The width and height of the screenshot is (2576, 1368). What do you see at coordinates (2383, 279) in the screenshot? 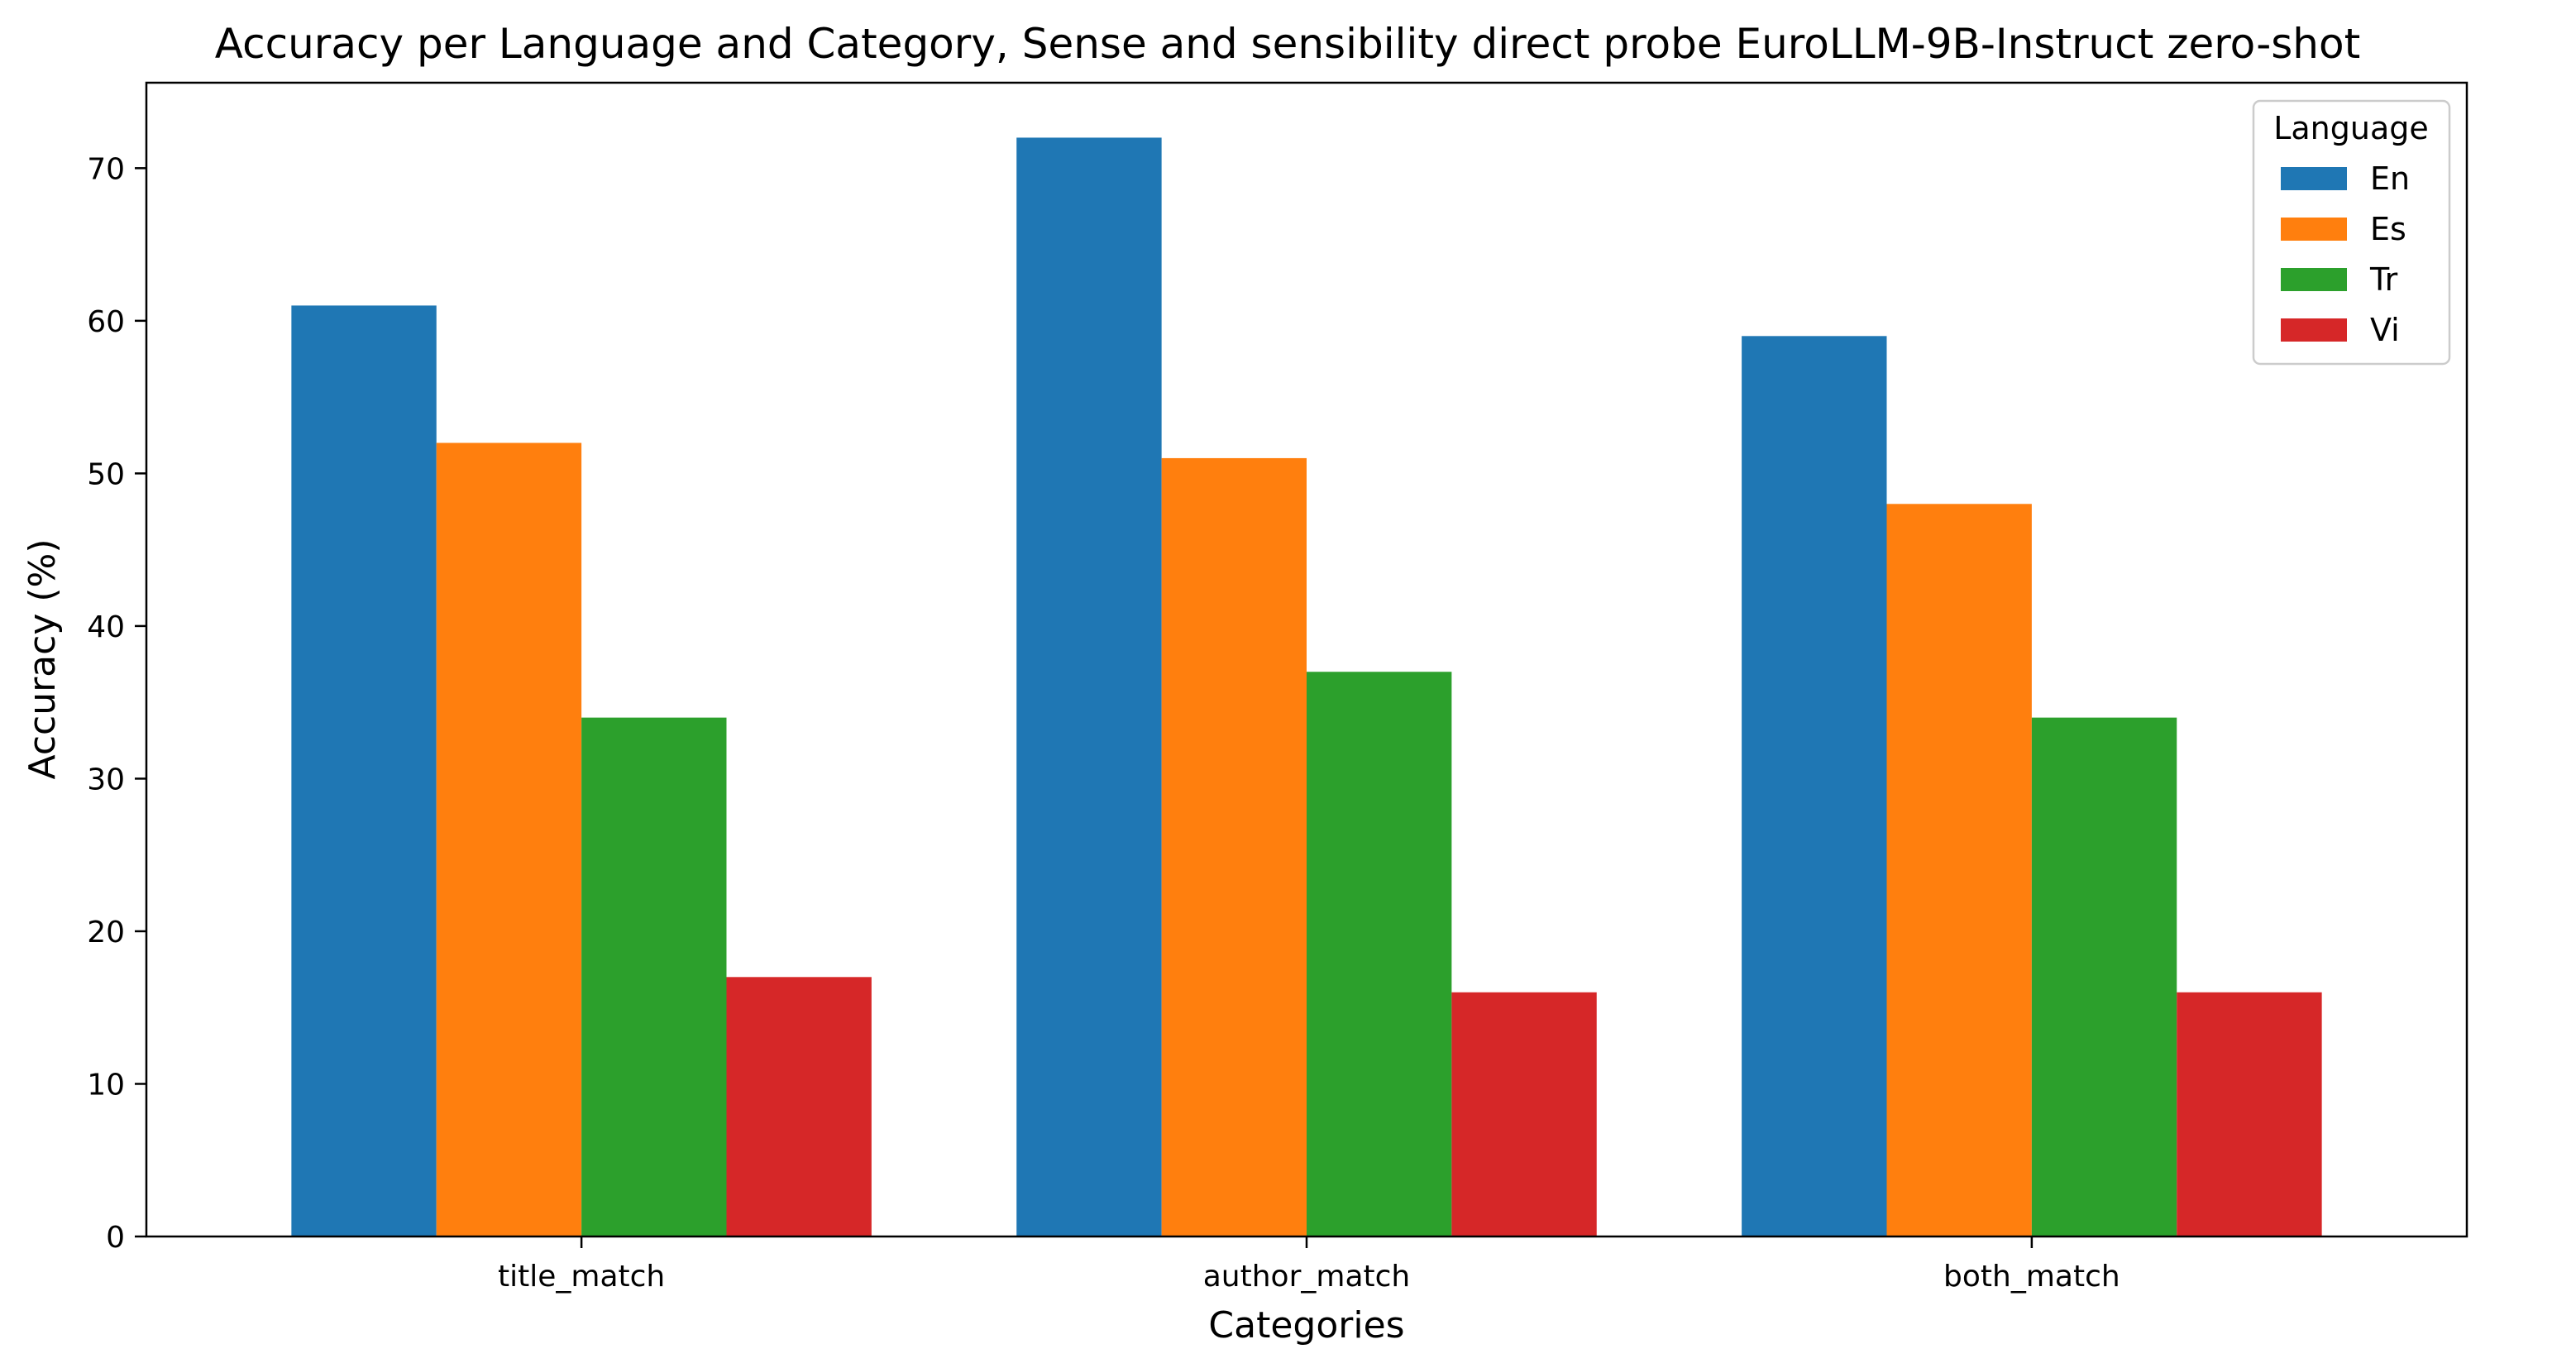
I see `legend-label-tr: Tr` at bounding box center [2383, 279].